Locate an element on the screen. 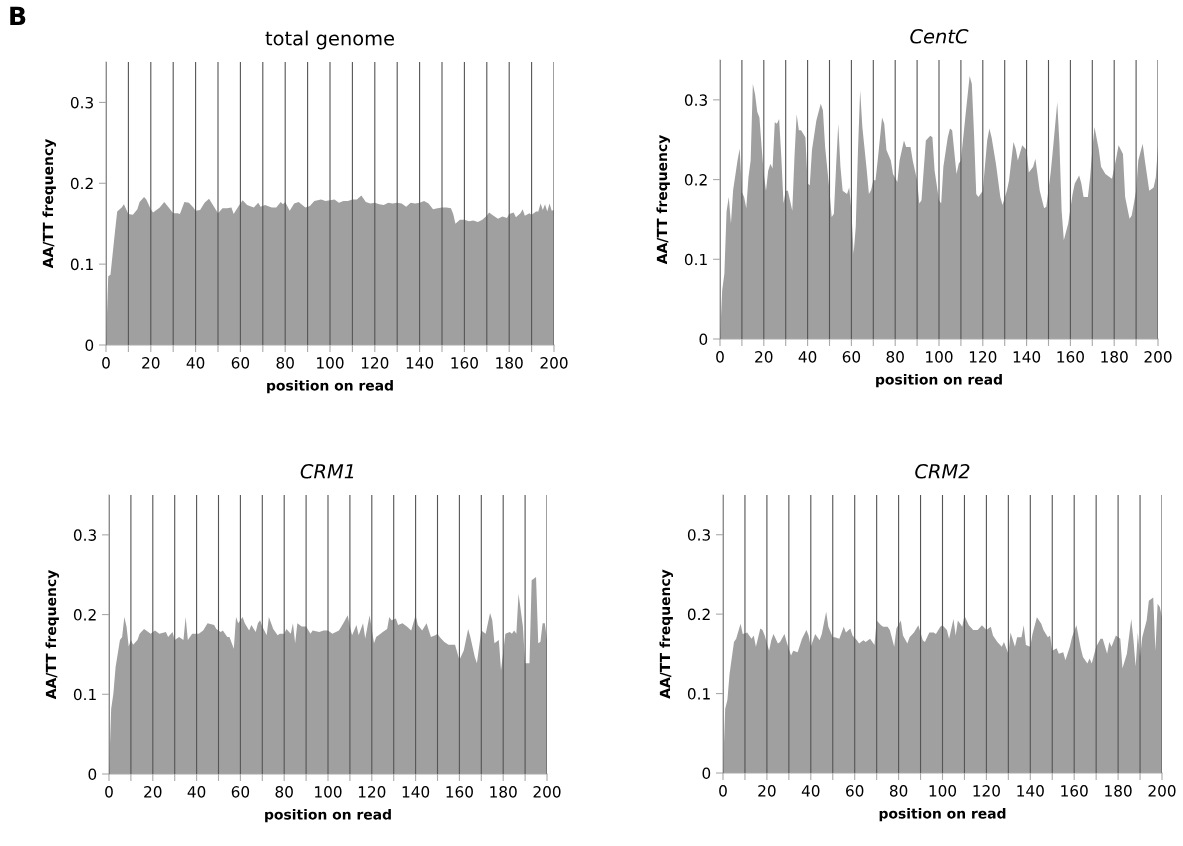 The height and width of the screenshot is (846, 1183). chart-title: CentC is located at coordinates (939, 36).